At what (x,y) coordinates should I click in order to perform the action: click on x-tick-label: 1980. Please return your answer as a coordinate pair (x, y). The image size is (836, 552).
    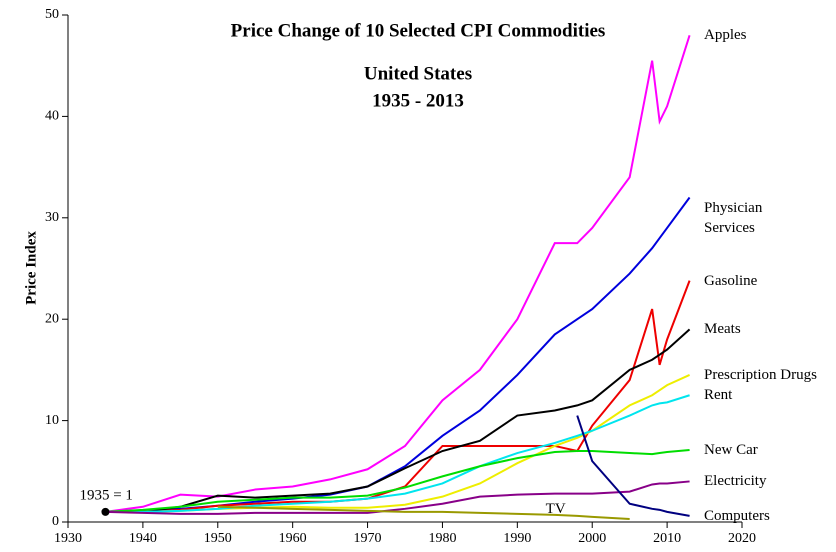
    Looking at the image, I should click on (442, 538).